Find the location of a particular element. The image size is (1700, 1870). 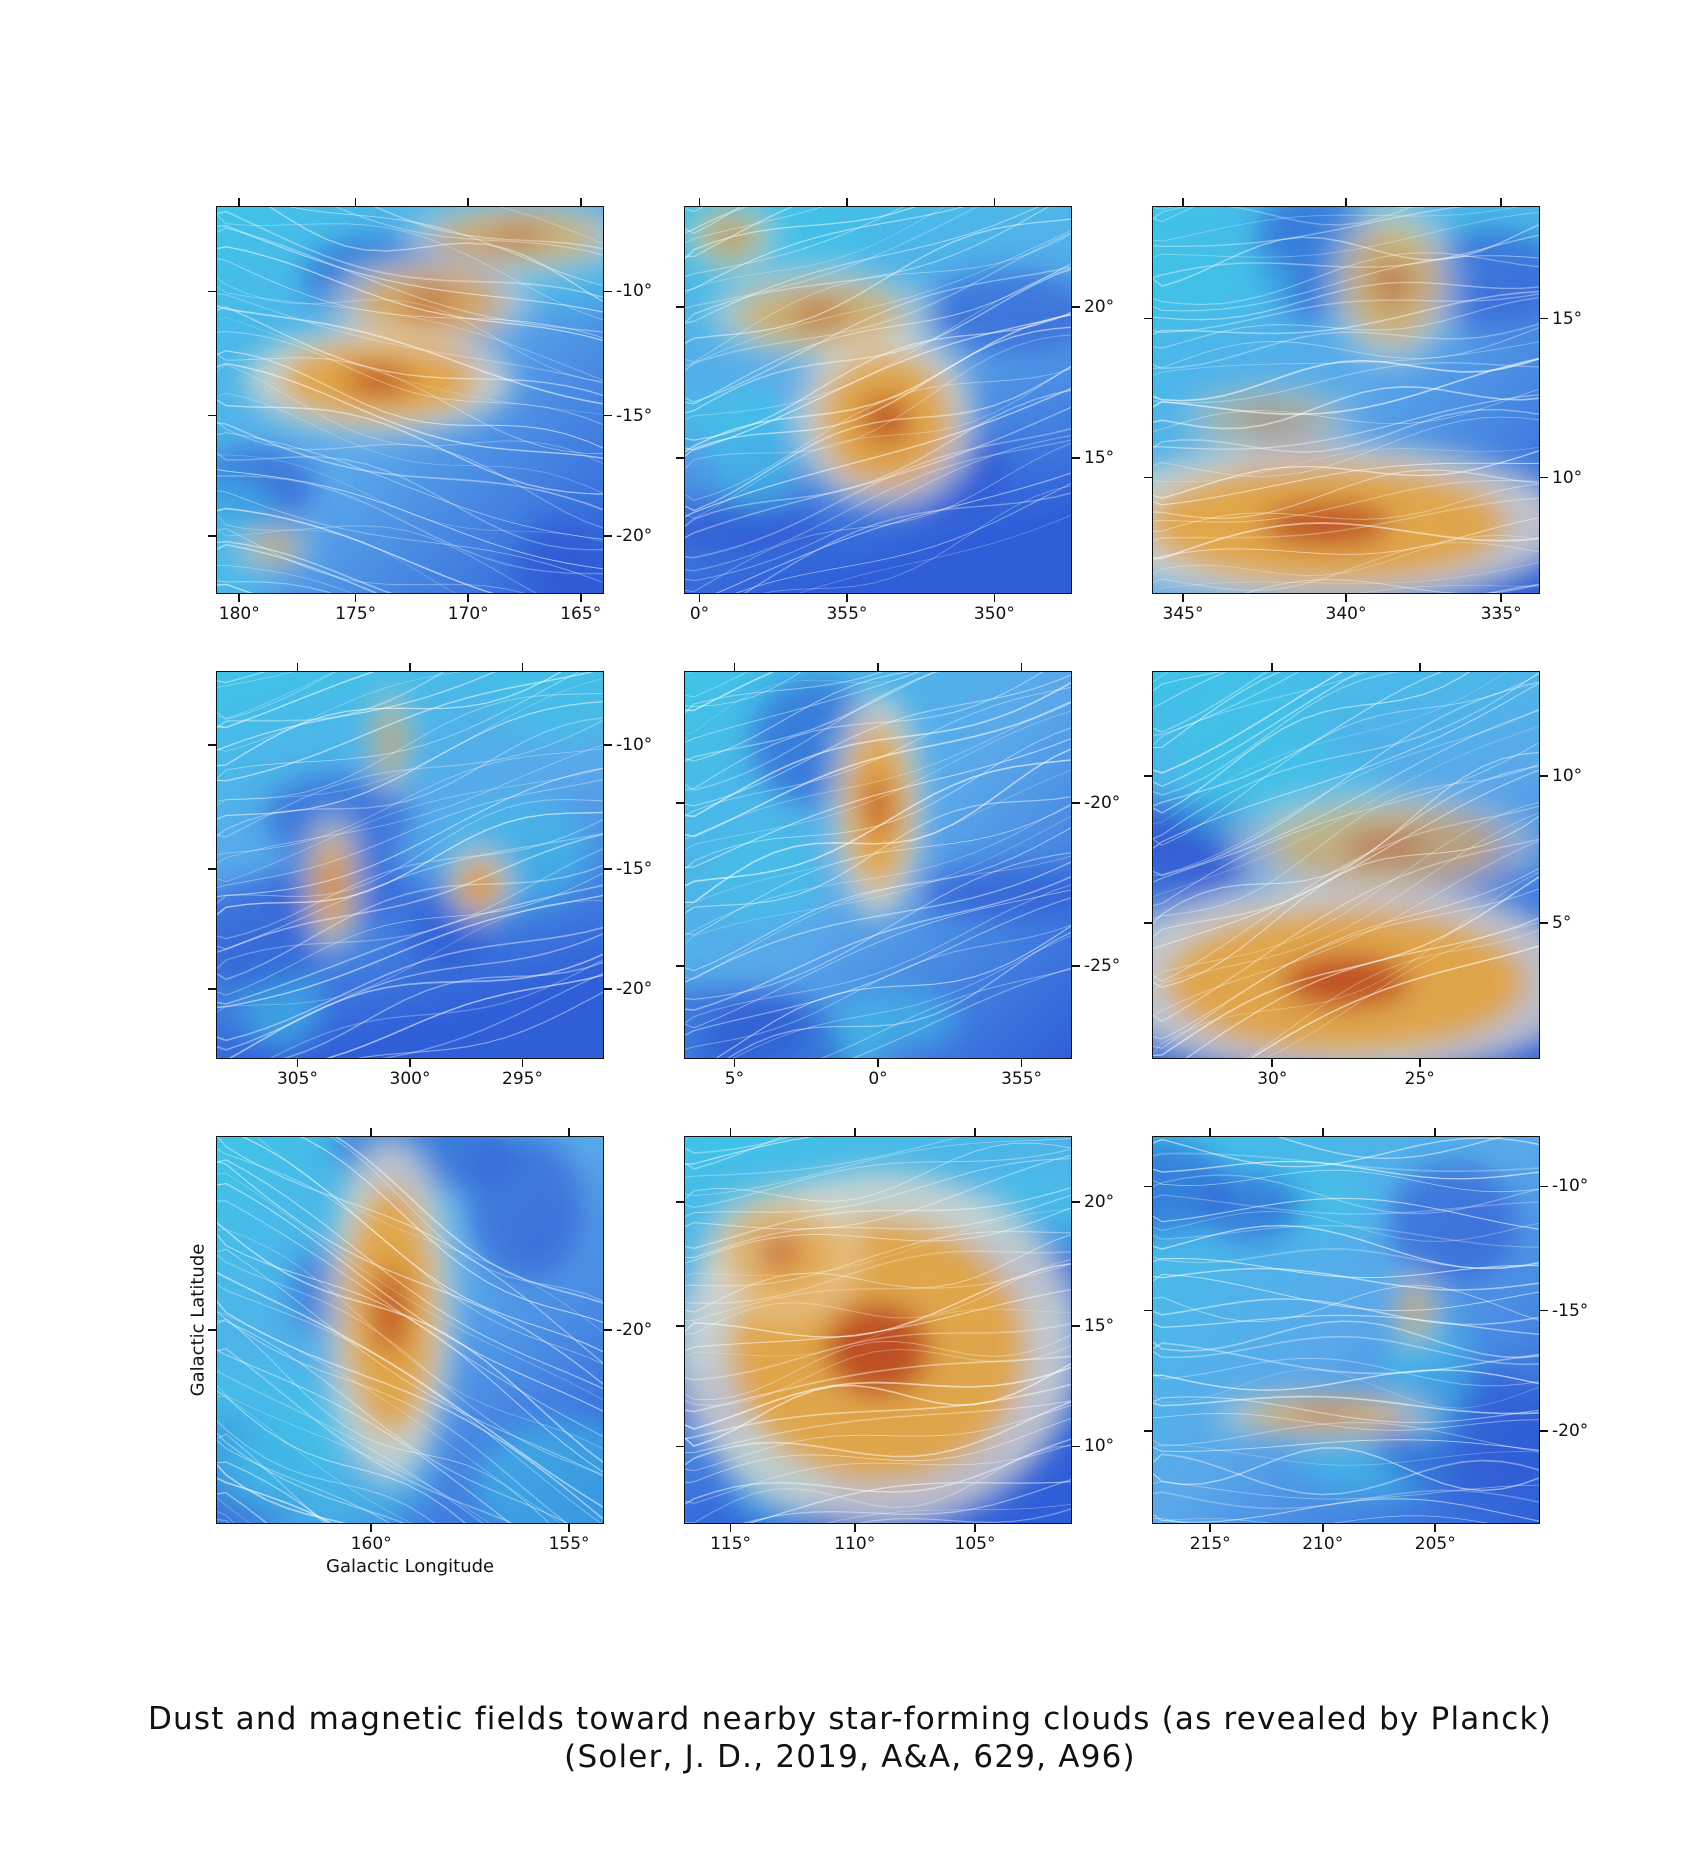

x-tick-label: 345° is located at coordinates (1183, 614).